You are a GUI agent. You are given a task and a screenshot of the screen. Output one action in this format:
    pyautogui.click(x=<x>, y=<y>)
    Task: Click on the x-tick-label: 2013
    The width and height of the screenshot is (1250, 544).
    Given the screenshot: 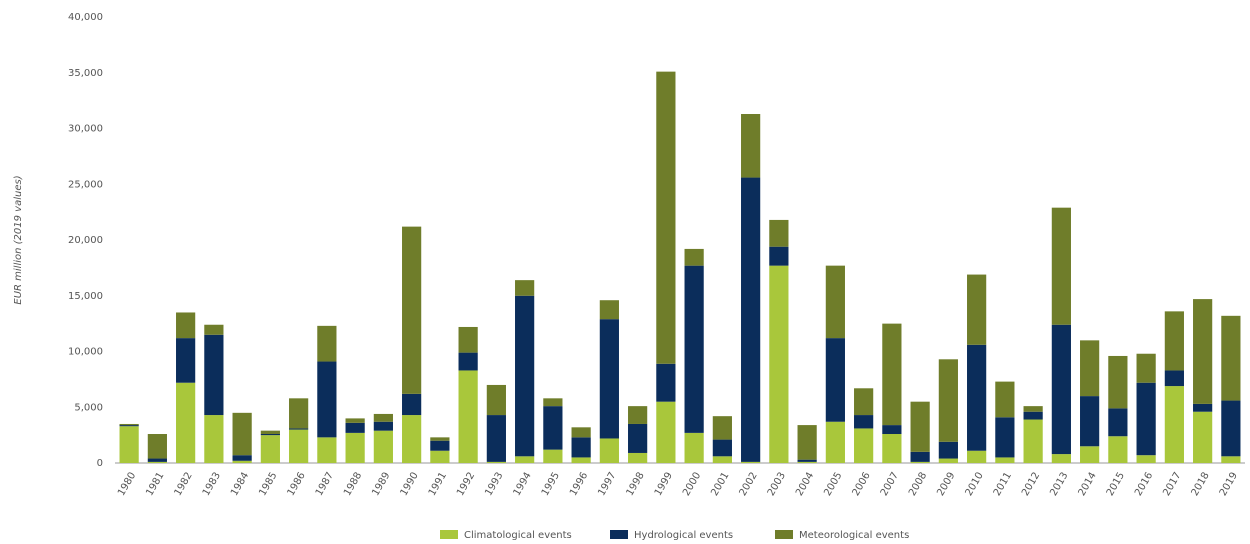 What is the action you would take?
    pyautogui.click(x=1059, y=485)
    